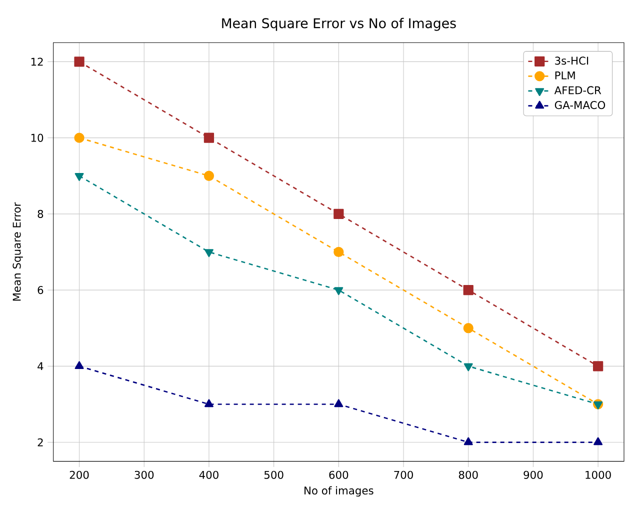 The width and height of the screenshot is (628, 507). Describe the element at coordinates (41, 366) in the screenshot. I see `y-tick-label: 4` at that location.